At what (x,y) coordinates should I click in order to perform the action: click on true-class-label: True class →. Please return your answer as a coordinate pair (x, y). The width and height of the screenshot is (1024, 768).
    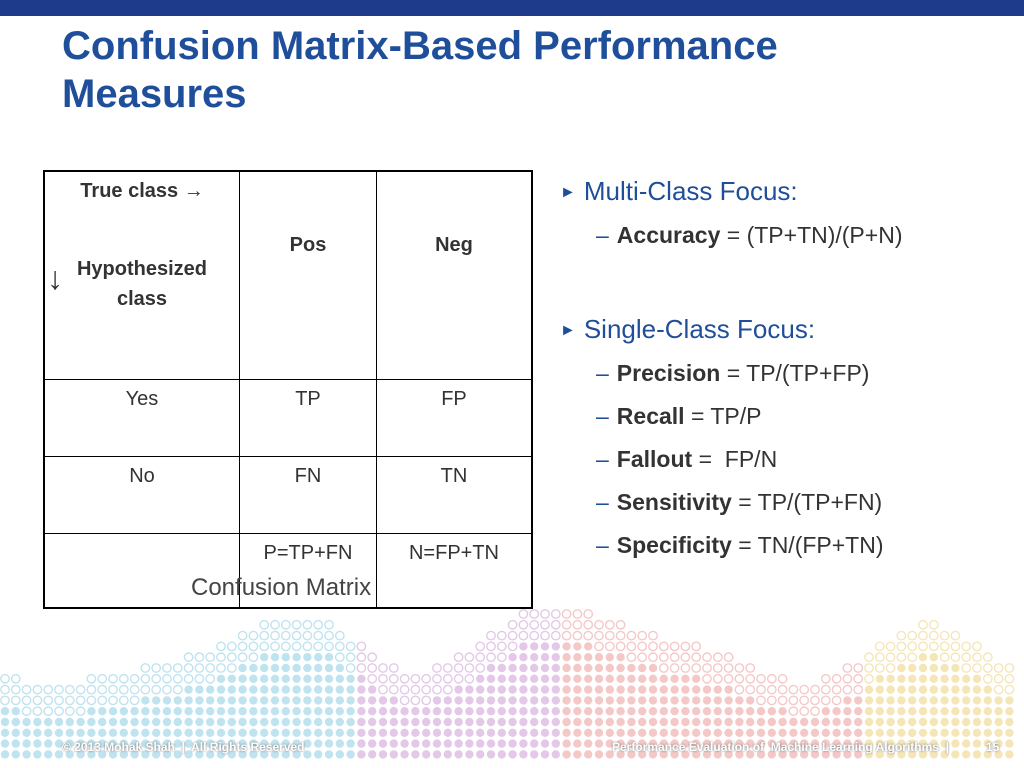
    Looking at the image, I should click on (142, 191).